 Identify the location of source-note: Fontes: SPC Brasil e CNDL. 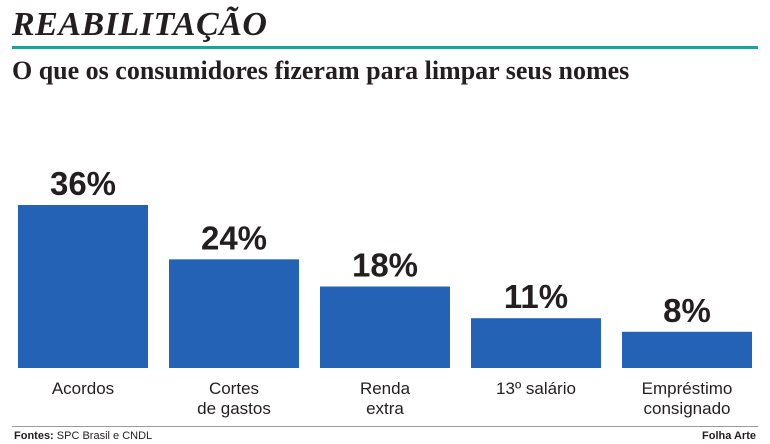
(83, 436).